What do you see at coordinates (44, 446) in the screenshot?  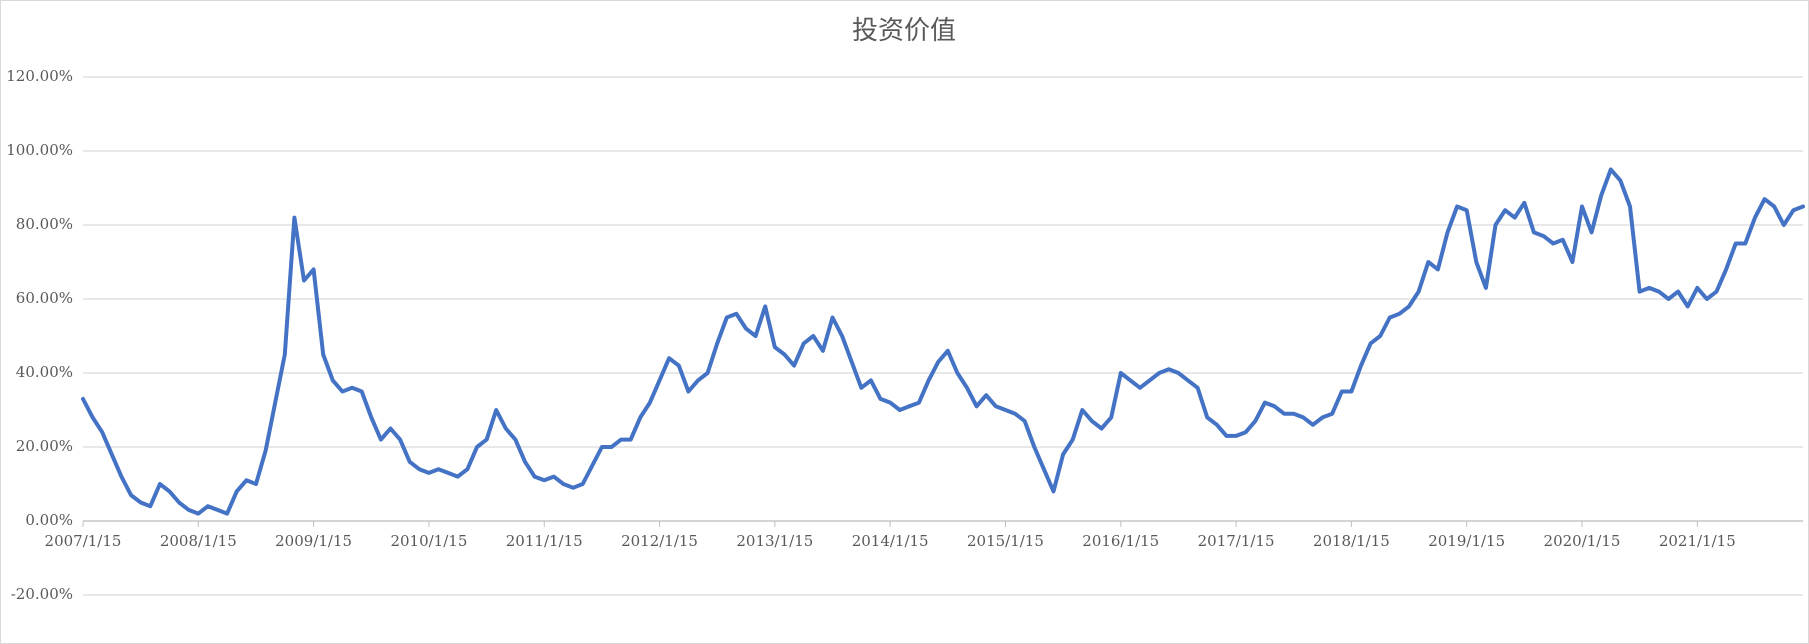 I see `y-tick-label: 20.00%` at bounding box center [44, 446].